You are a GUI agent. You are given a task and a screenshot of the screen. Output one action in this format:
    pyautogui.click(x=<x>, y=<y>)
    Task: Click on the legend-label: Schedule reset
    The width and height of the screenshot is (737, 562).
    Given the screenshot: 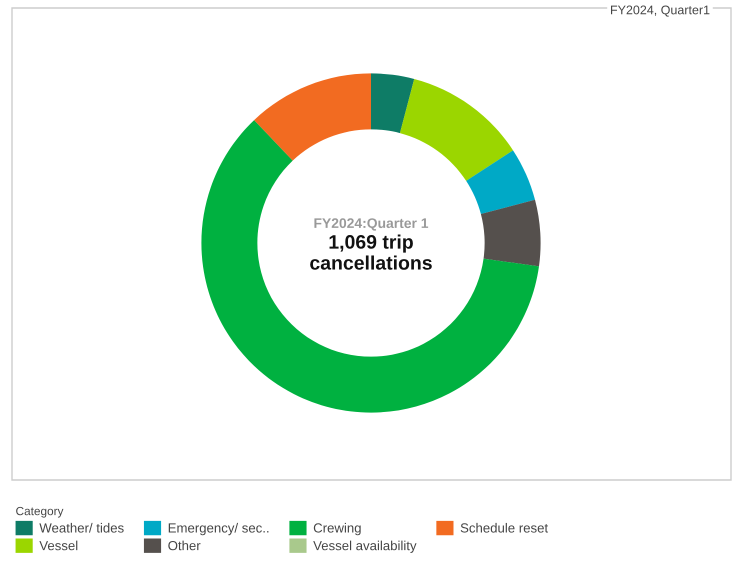 What is the action you would take?
    pyautogui.click(x=504, y=527)
    